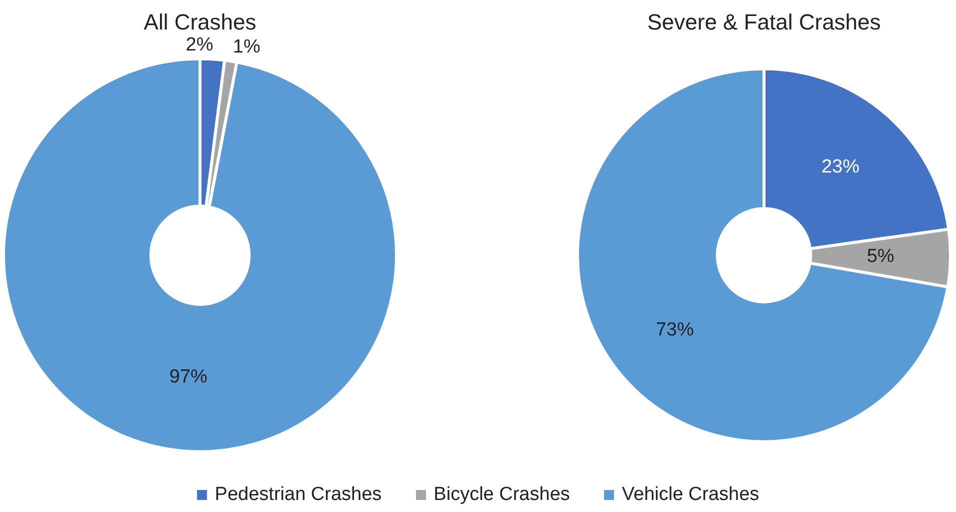  What do you see at coordinates (880, 257) in the screenshot?
I see `data-label: 5%` at bounding box center [880, 257].